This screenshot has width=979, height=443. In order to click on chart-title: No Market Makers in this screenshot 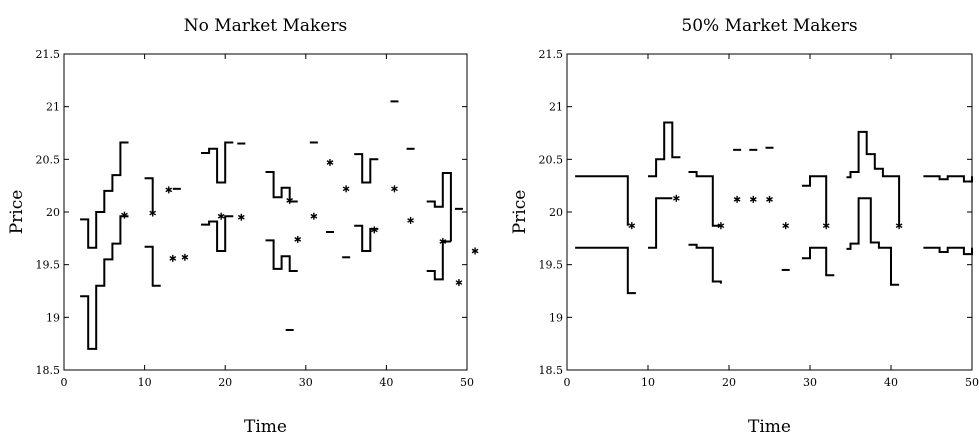, I will do `click(266, 26)`.